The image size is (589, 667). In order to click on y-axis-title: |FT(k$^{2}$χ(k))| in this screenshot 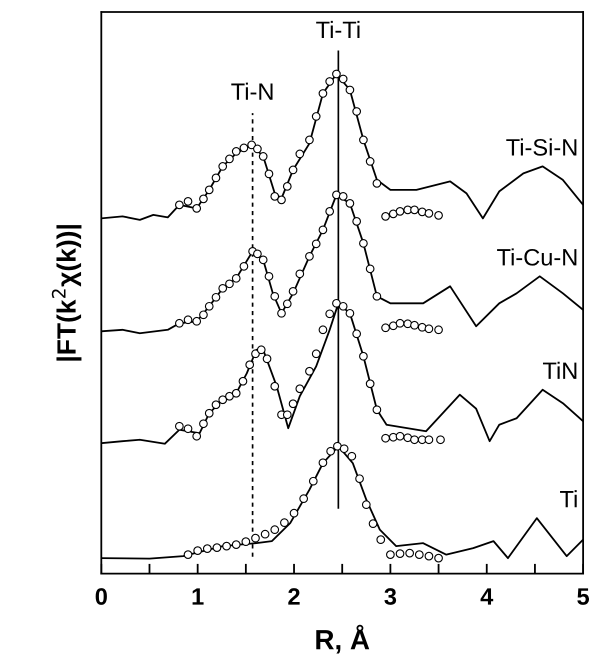, I will do `click(67, 293)`.